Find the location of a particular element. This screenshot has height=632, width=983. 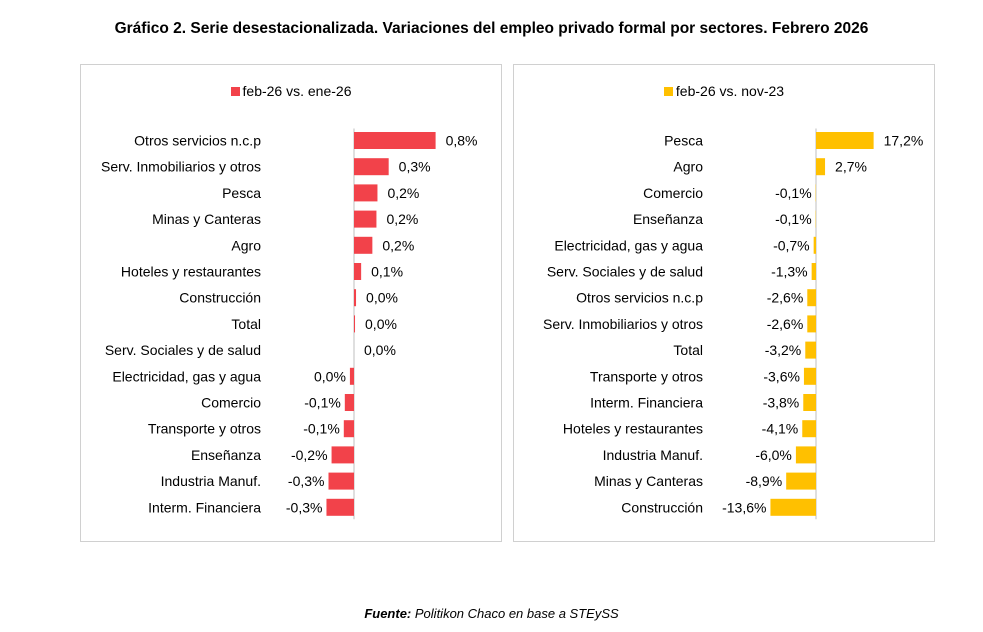

source-note: Fuente: Politikon Chaco en base a STEySS is located at coordinates (491, 613).